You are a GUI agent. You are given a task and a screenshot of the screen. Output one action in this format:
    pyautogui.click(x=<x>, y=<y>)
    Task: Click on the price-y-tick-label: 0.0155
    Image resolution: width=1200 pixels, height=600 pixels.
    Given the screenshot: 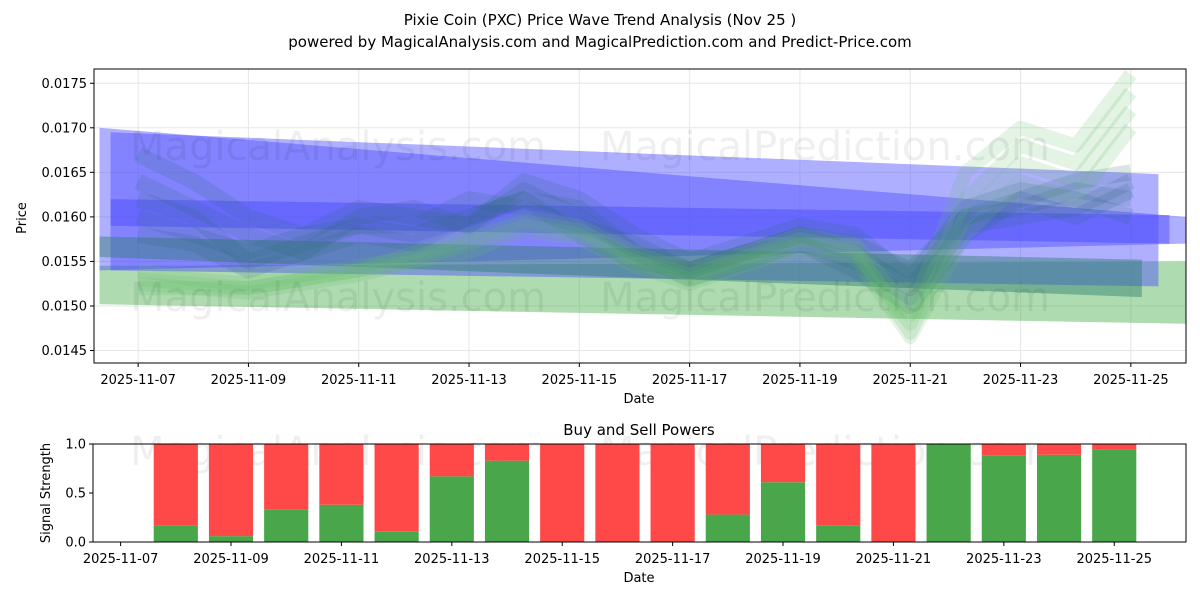 What is the action you would take?
    pyautogui.click(x=65, y=262)
    